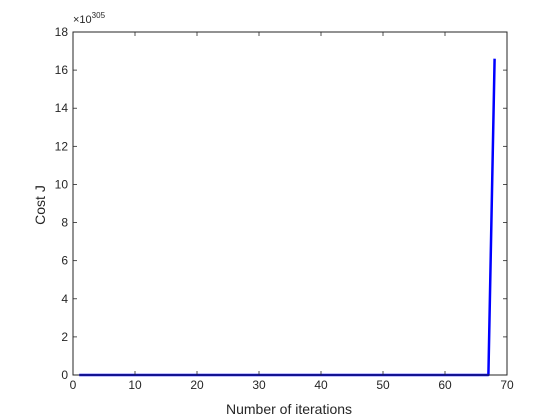  What do you see at coordinates (62, 32) in the screenshot?
I see `y-tick-label: 18` at bounding box center [62, 32].